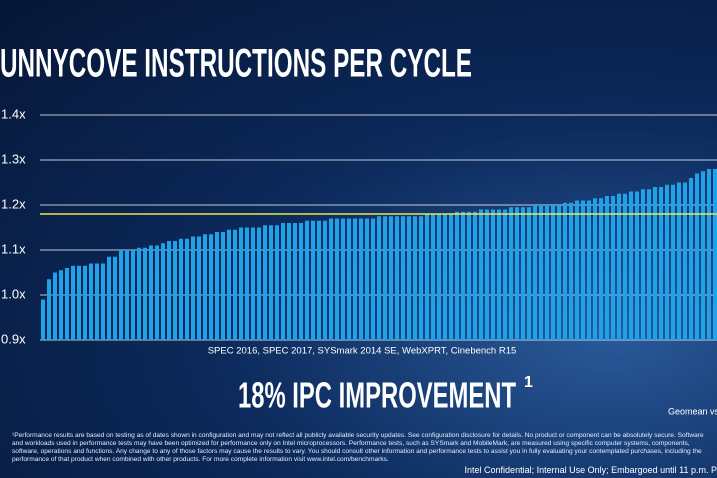  I want to click on y-tick-label: 1.0x, so click(13, 293).